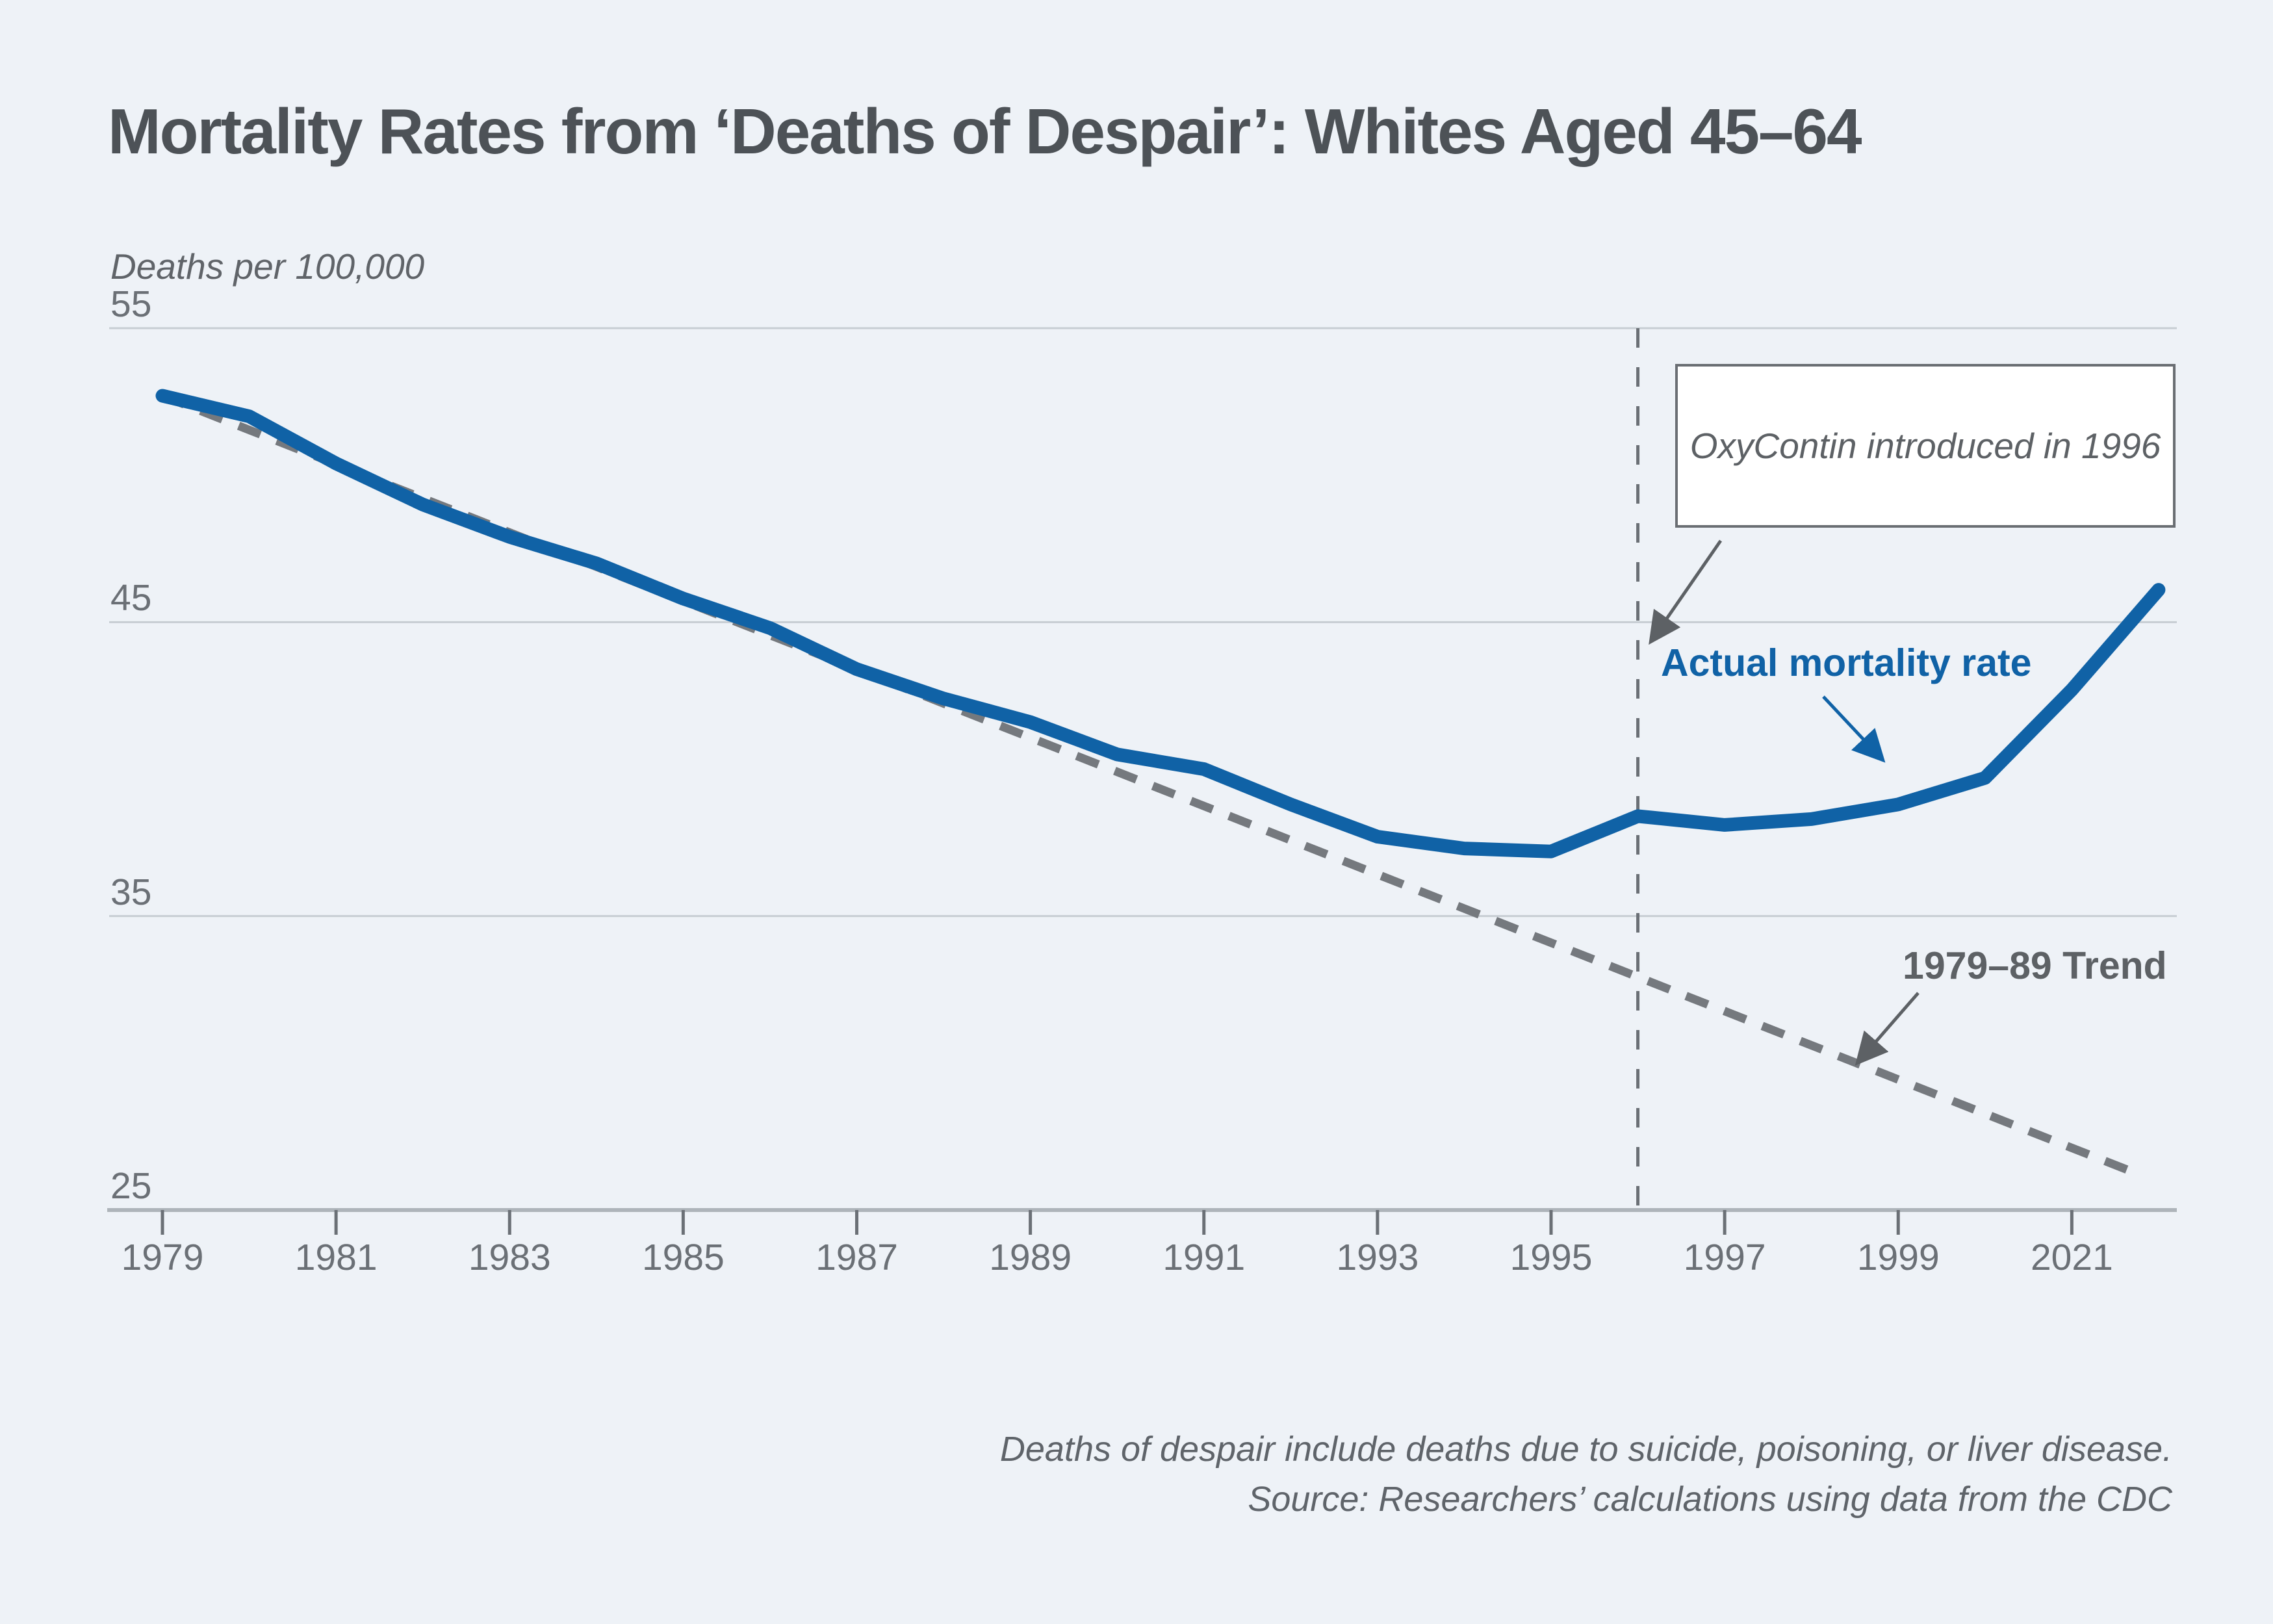  I want to click on x-tick-label-1981: 1981, so click(336, 1257).